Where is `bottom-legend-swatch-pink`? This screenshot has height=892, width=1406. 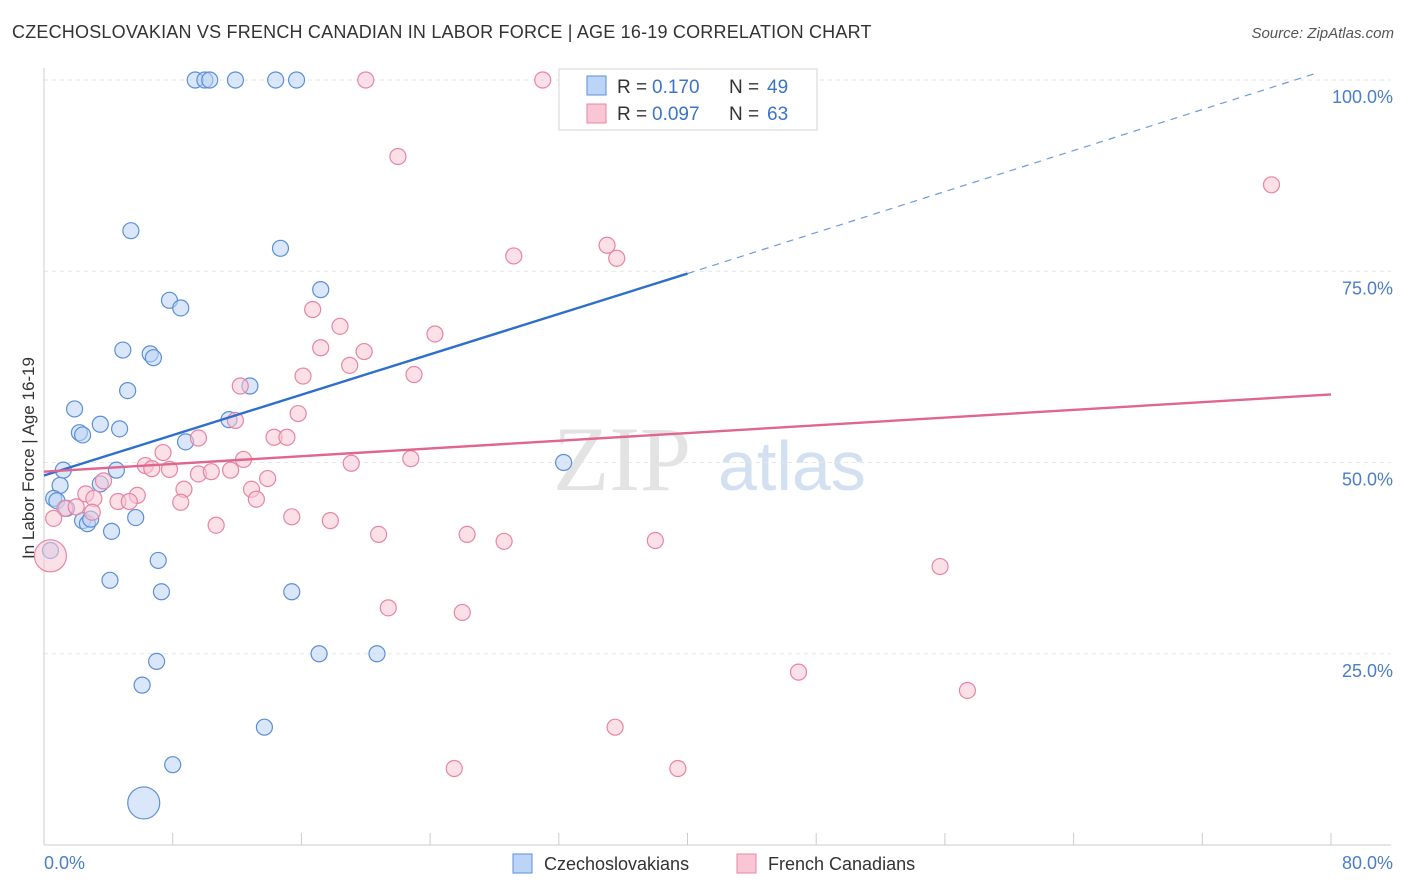
bottom-legend-swatch-pink is located at coordinates (746, 863).